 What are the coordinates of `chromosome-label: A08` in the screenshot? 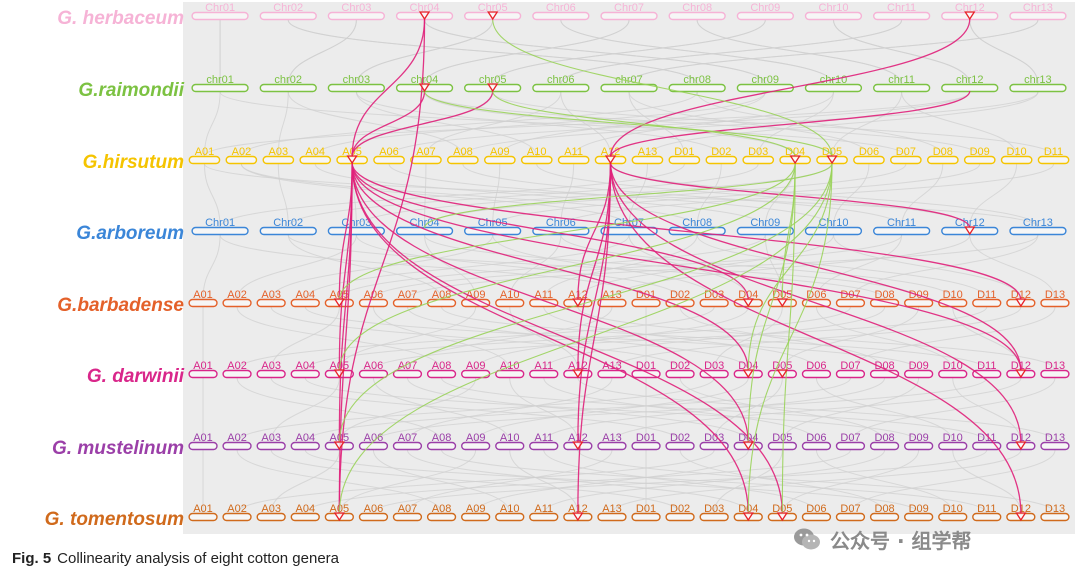 It's located at (442, 509).